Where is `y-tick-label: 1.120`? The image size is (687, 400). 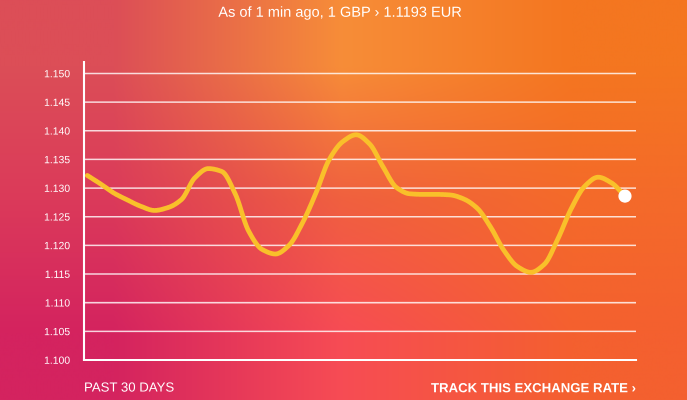 y-tick-label: 1.120 is located at coordinates (57, 246).